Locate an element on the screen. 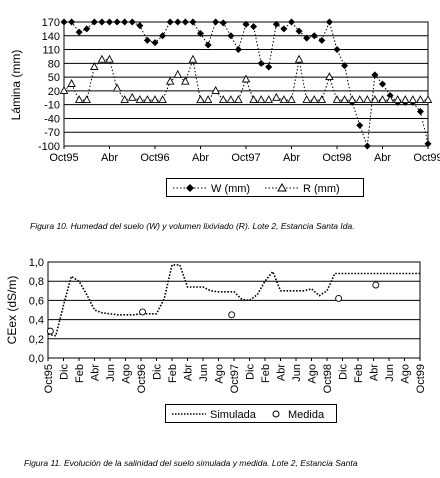 This screenshot has width=440, height=478. legend-simulada-label: Simulada is located at coordinates (233, 415).